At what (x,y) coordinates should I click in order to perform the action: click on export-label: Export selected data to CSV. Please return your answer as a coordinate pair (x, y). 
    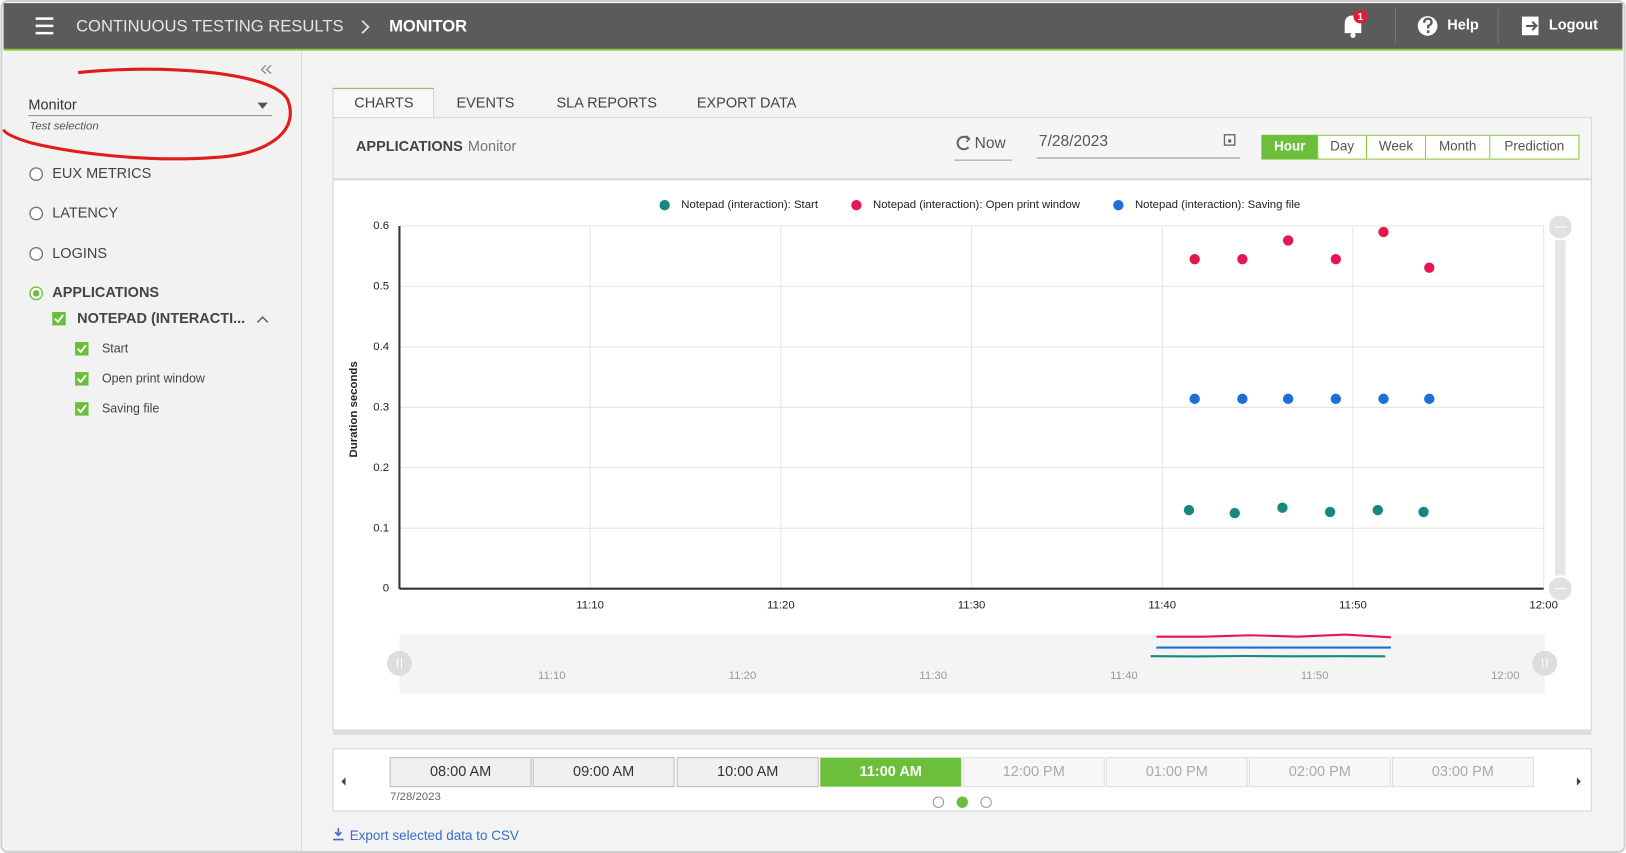
    Looking at the image, I should click on (434, 835).